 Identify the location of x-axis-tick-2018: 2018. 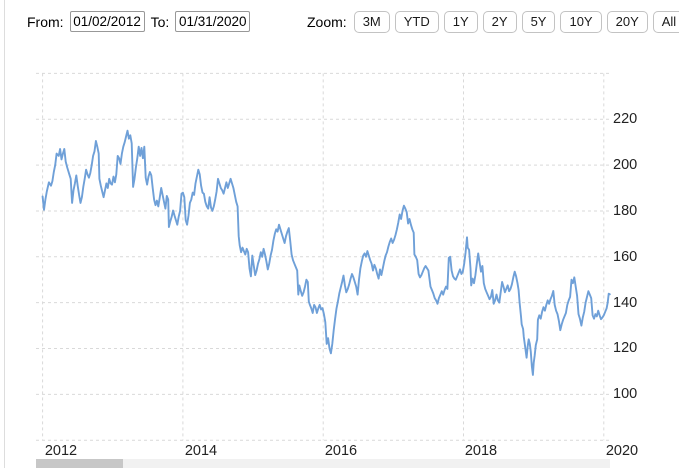
(481, 451).